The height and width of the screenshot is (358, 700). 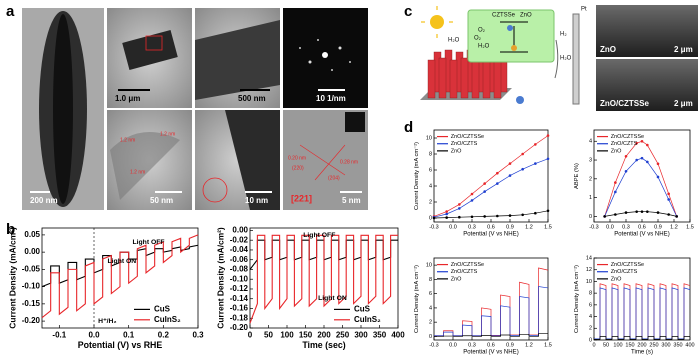 What do you see at coordinates (31, 286) in the screenshot?
I see `y-tick-label: -0.10` at bounding box center [31, 286].